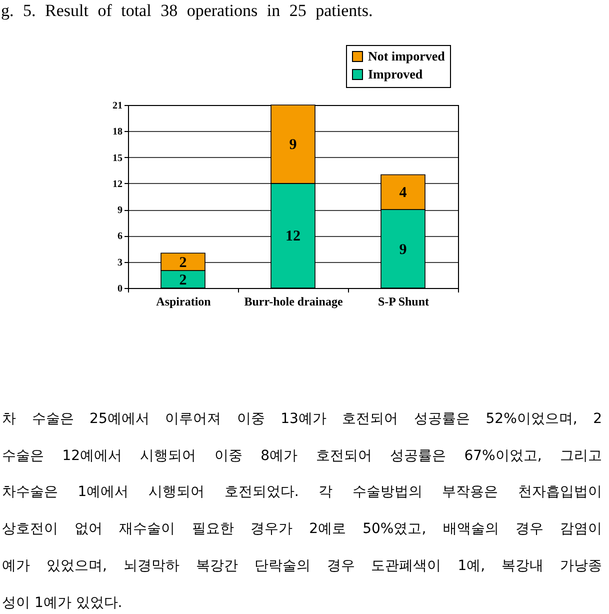 The height and width of the screenshot is (614, 609). What do you see at coordinates (302, 529) in the screenshot?
I see `text: 상호전이 없어 재수술이 필요한 경우가 2예로 50%였고, 배액술의 경우 감염이` at bounding box center [302, 529].